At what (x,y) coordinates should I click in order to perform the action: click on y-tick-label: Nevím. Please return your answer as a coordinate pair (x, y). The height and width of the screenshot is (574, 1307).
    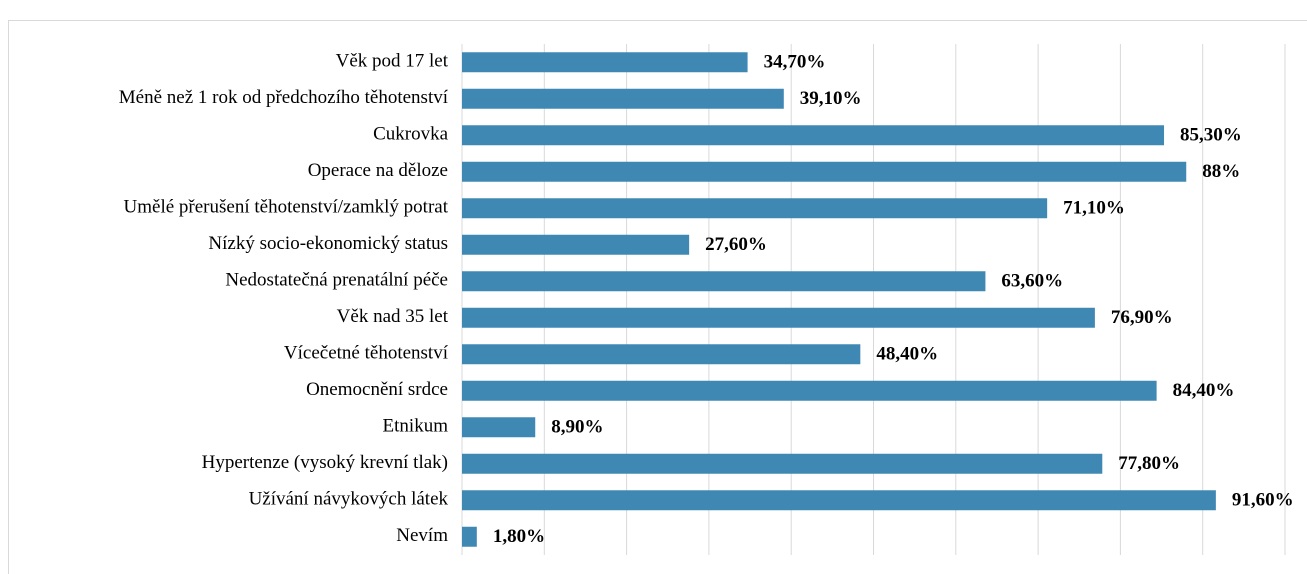
    Looking at the image, I should click on (422, 535).